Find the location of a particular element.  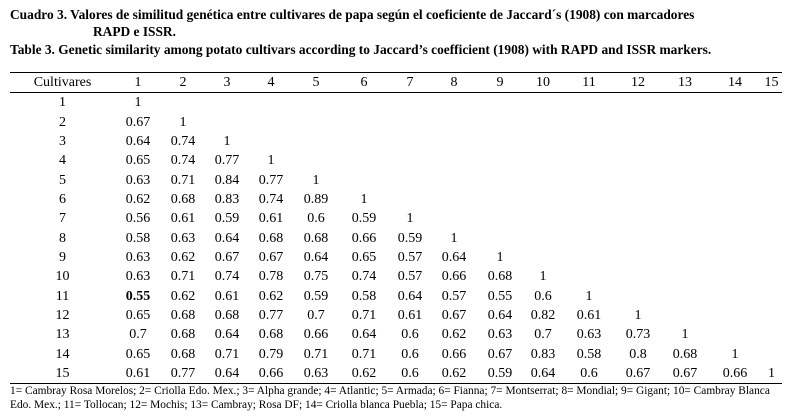

row-label: 12 is located at coordinates (62, 315).